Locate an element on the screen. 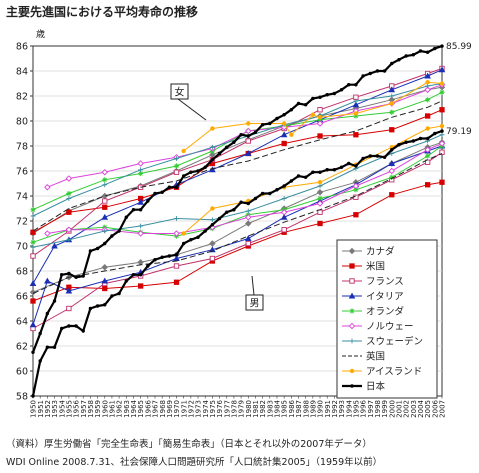 The image size is (479, 473). x-tick-label: 2002 is located at coordinates (407, 409).